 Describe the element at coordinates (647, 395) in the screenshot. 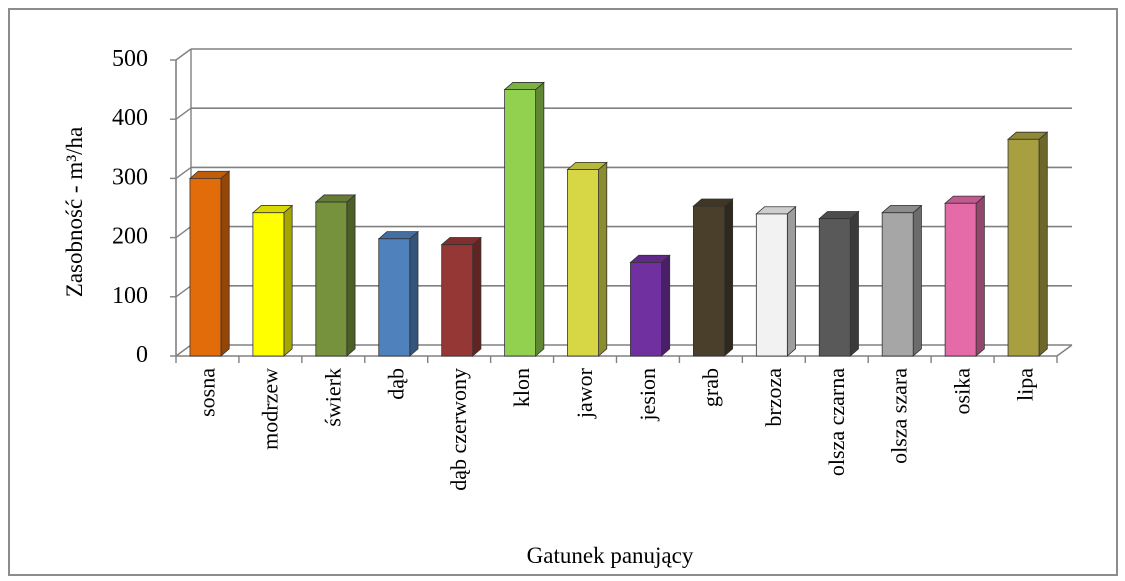

I see `category-label: jesion` at that location.